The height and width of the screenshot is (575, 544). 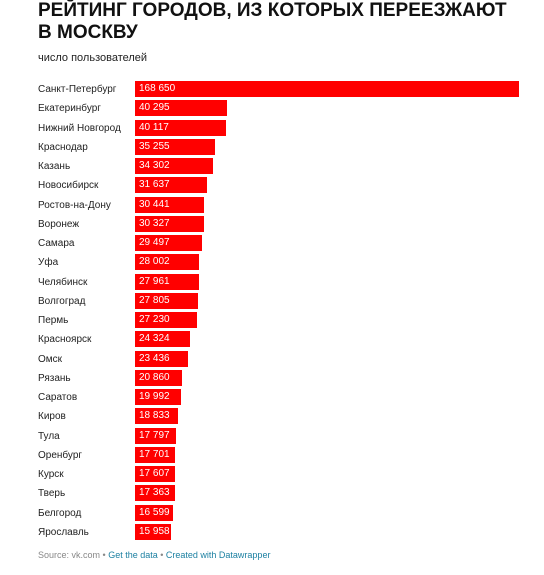 I want to click on value-label: 18 833, so click(x=154, y=416).